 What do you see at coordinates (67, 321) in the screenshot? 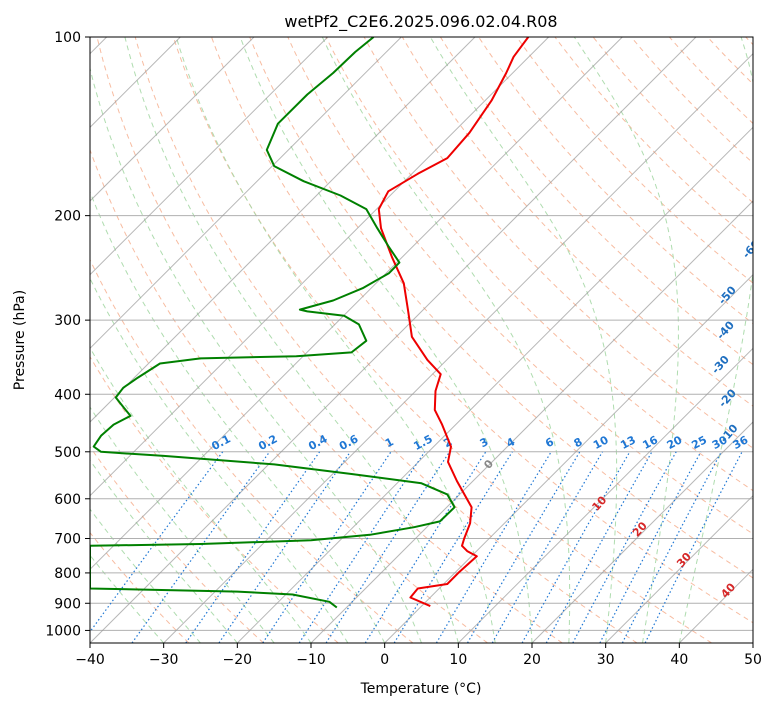
I see `y-tick-label: 300` at bounding box center [67, 321].